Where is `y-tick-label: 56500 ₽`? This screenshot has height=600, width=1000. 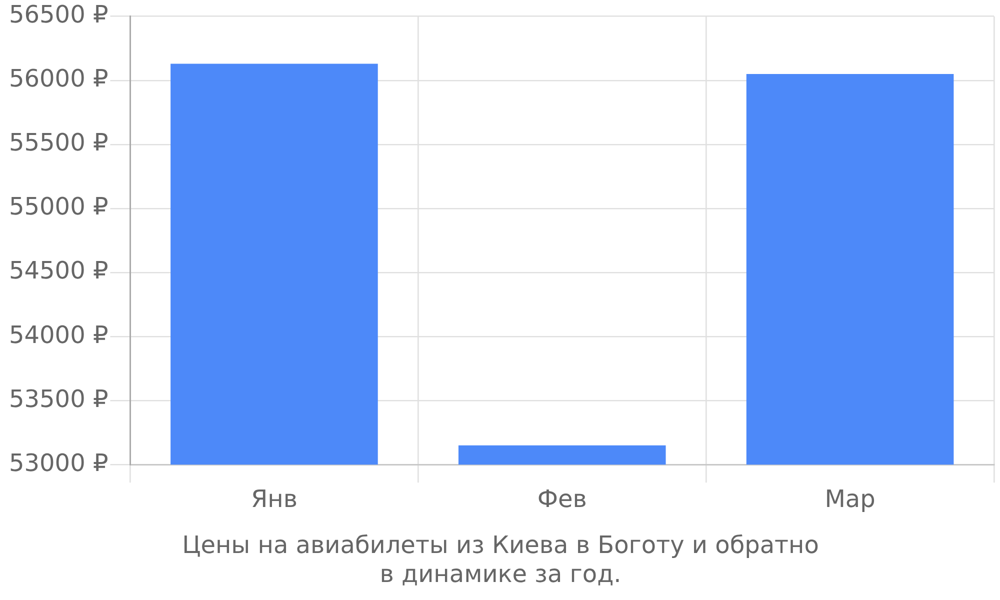 y-tick-label: 56500 ₽ is located at coordinates (58, 14).